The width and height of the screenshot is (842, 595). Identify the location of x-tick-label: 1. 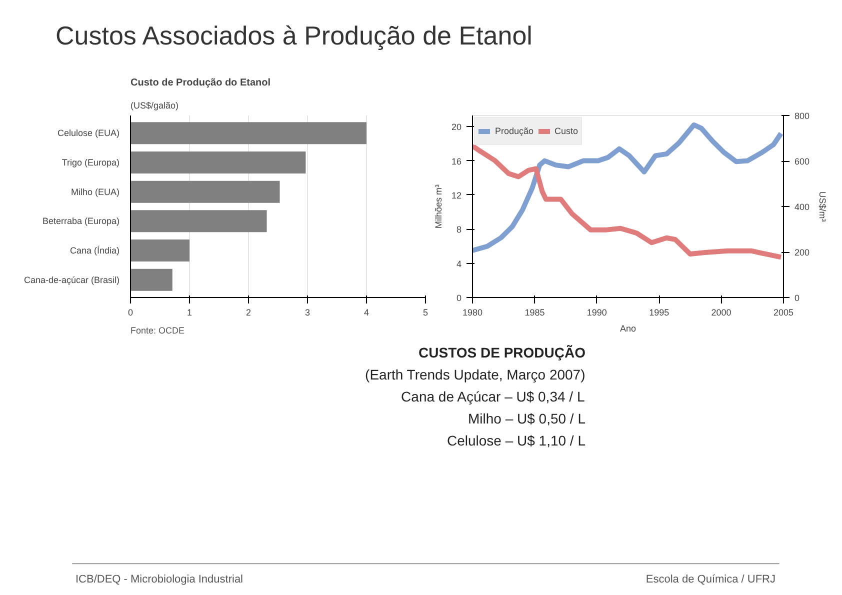
(189, 313).